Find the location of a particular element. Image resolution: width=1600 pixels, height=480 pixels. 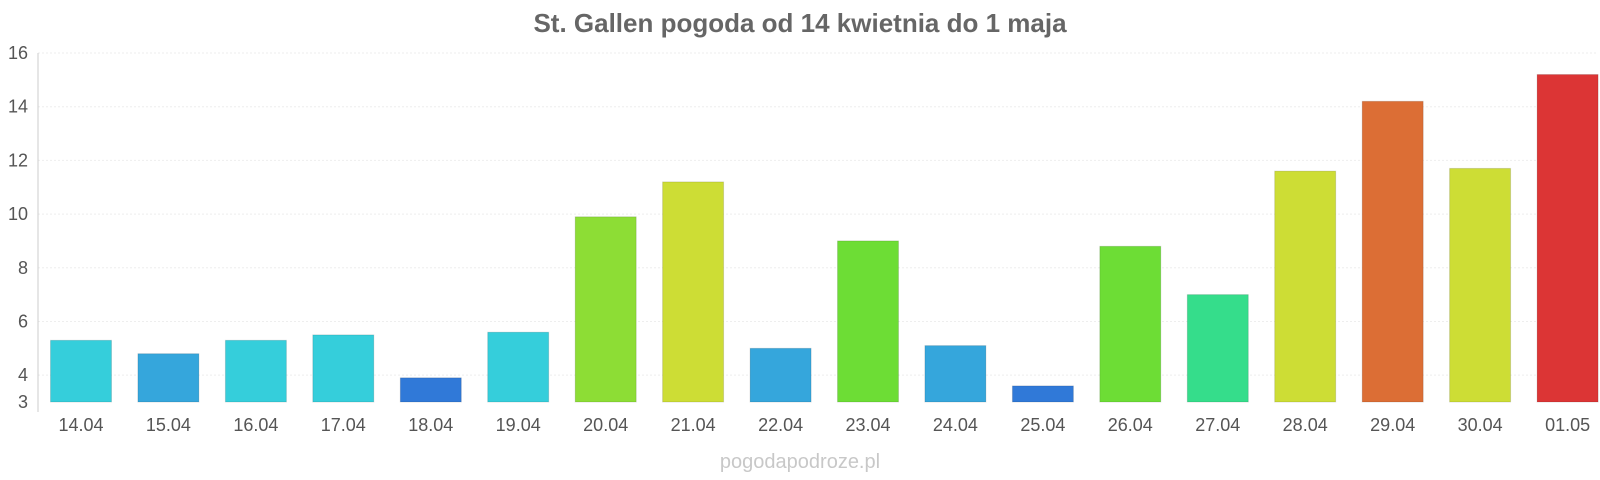

bar-29.04 is located at coordinates (1392, 251).